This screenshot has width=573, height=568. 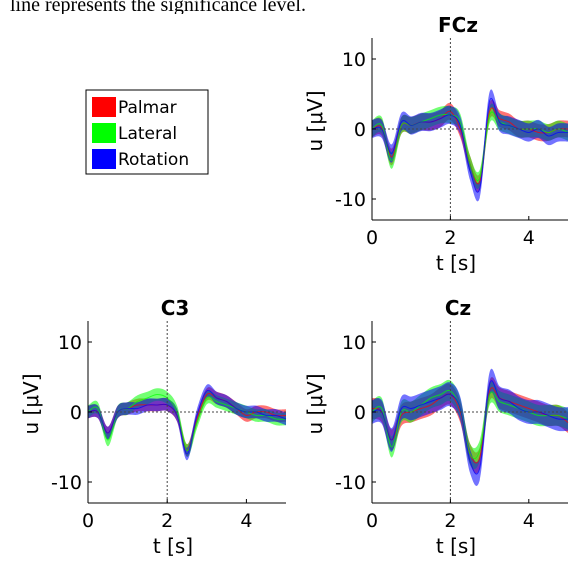 What do you see at coordinates (458, 25) in the screenshot?
I see `panel-title-fcz: FCz` at bounding box center [458, 25].